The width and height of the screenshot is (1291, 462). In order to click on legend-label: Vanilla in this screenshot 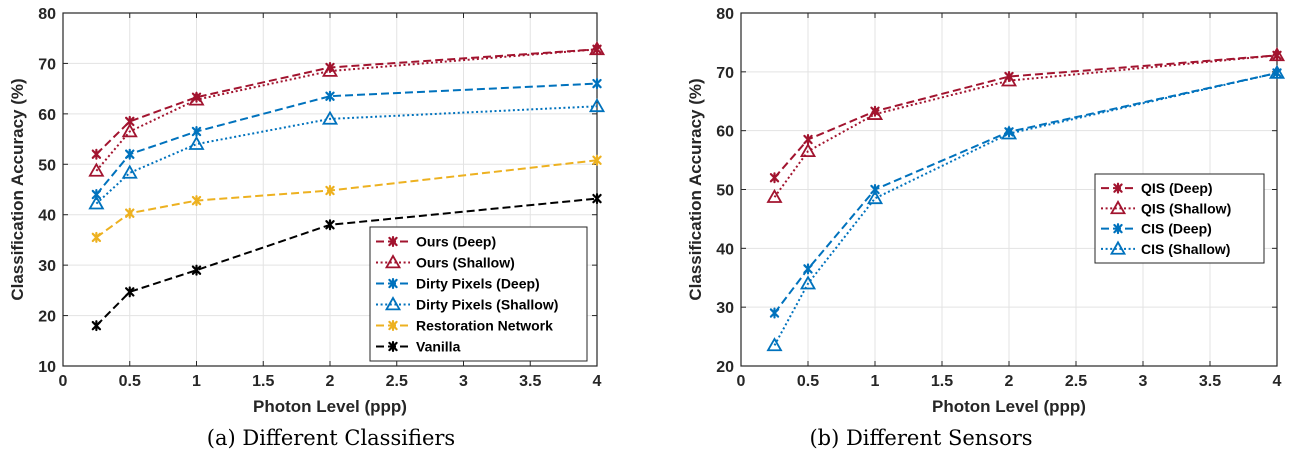, I will do `click(438, 347)`.